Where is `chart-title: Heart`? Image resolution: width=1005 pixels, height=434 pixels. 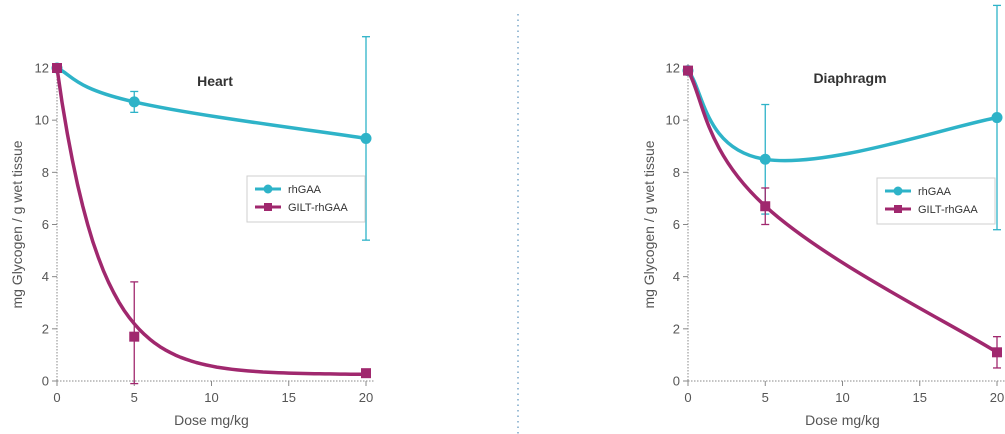
chart-title: Heart is located at coordinates (215, 81).